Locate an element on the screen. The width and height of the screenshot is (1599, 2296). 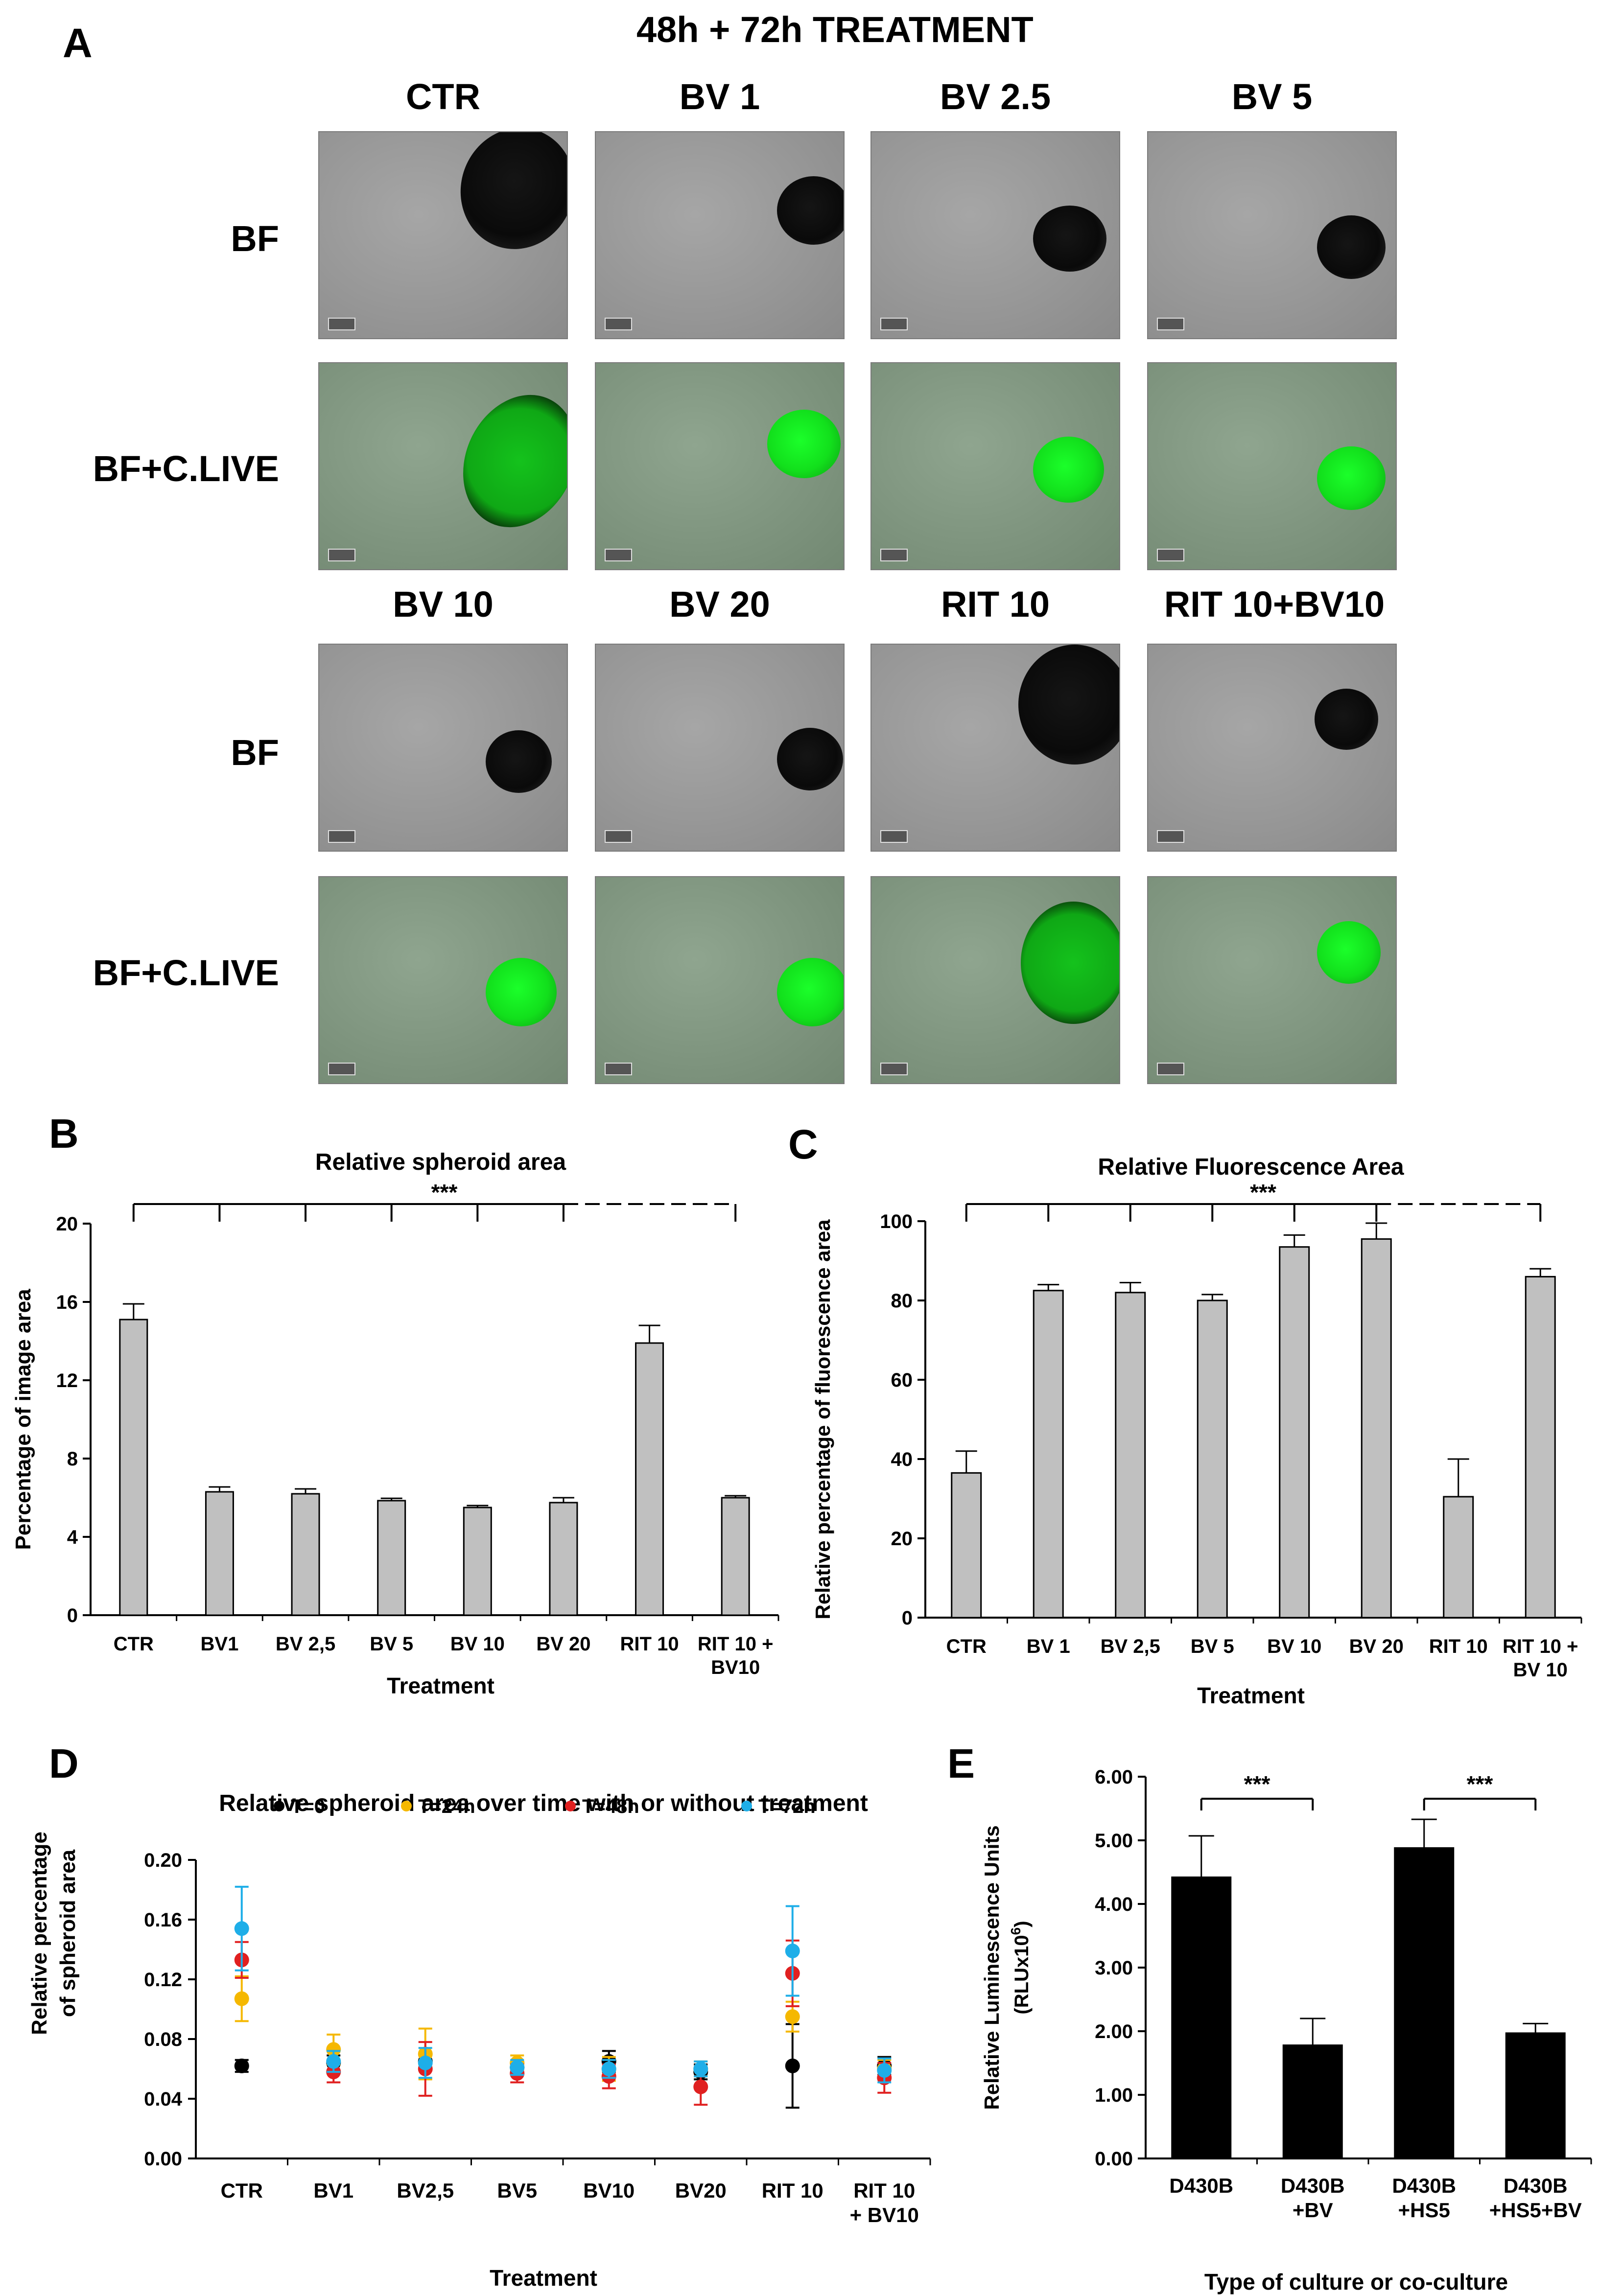
y-tick-label: 8 is located at coordinates (73, 1459).